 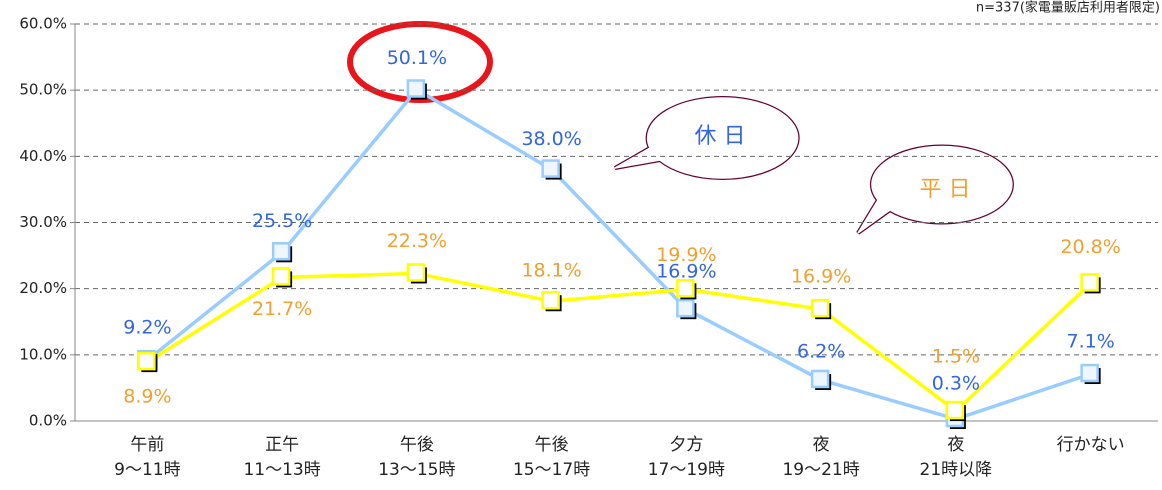 I want to click on bubble-holiday, so click(x=707, y=137).